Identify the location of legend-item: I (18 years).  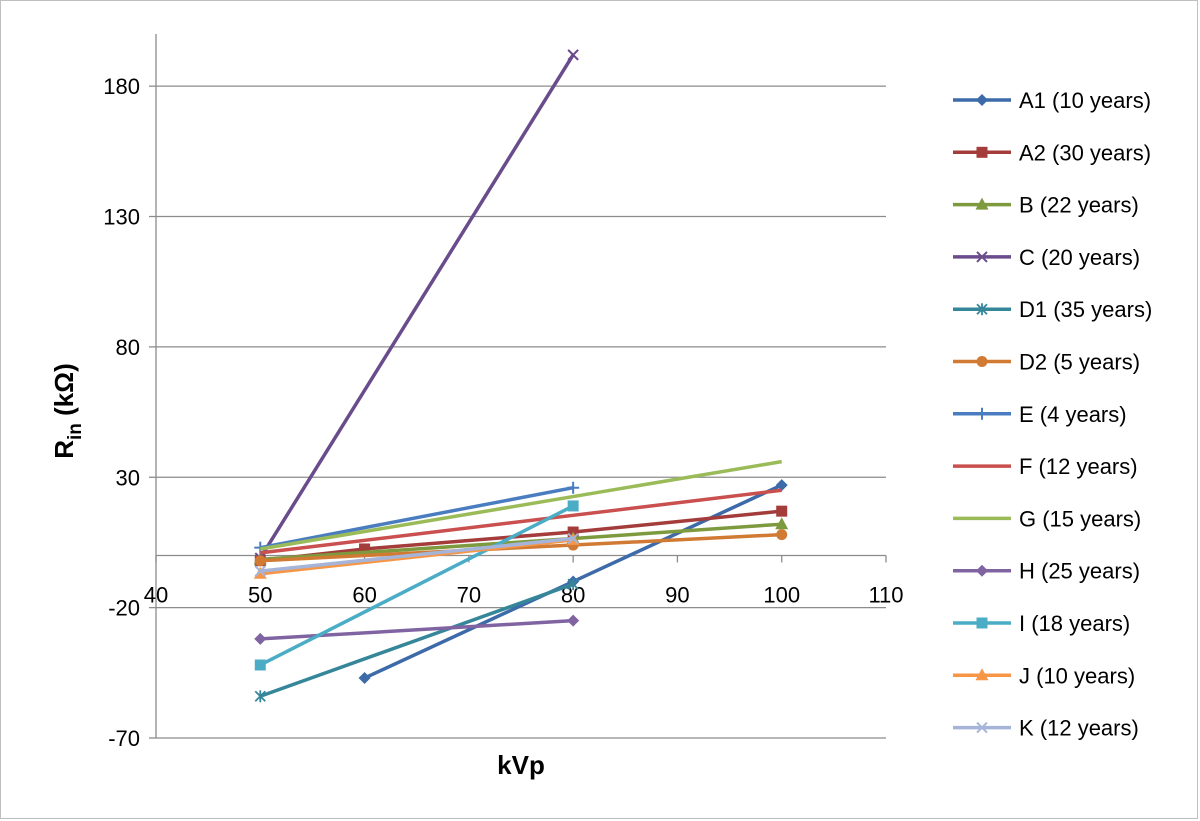
(1041, 623).